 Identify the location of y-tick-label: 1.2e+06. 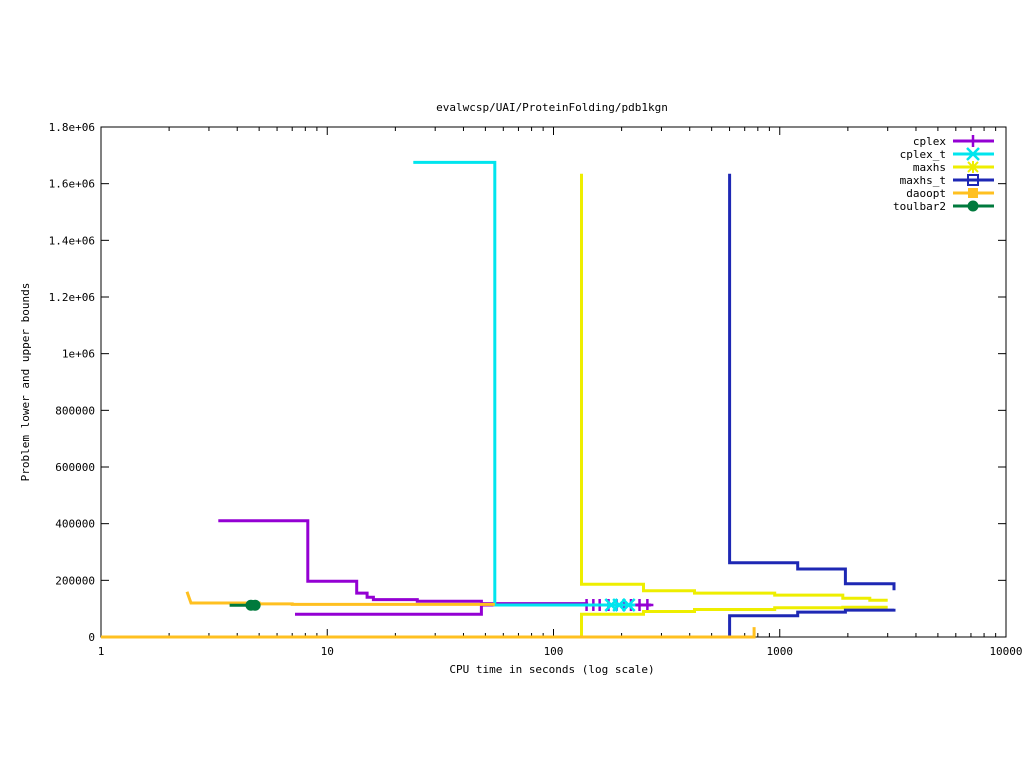
(72, 297).